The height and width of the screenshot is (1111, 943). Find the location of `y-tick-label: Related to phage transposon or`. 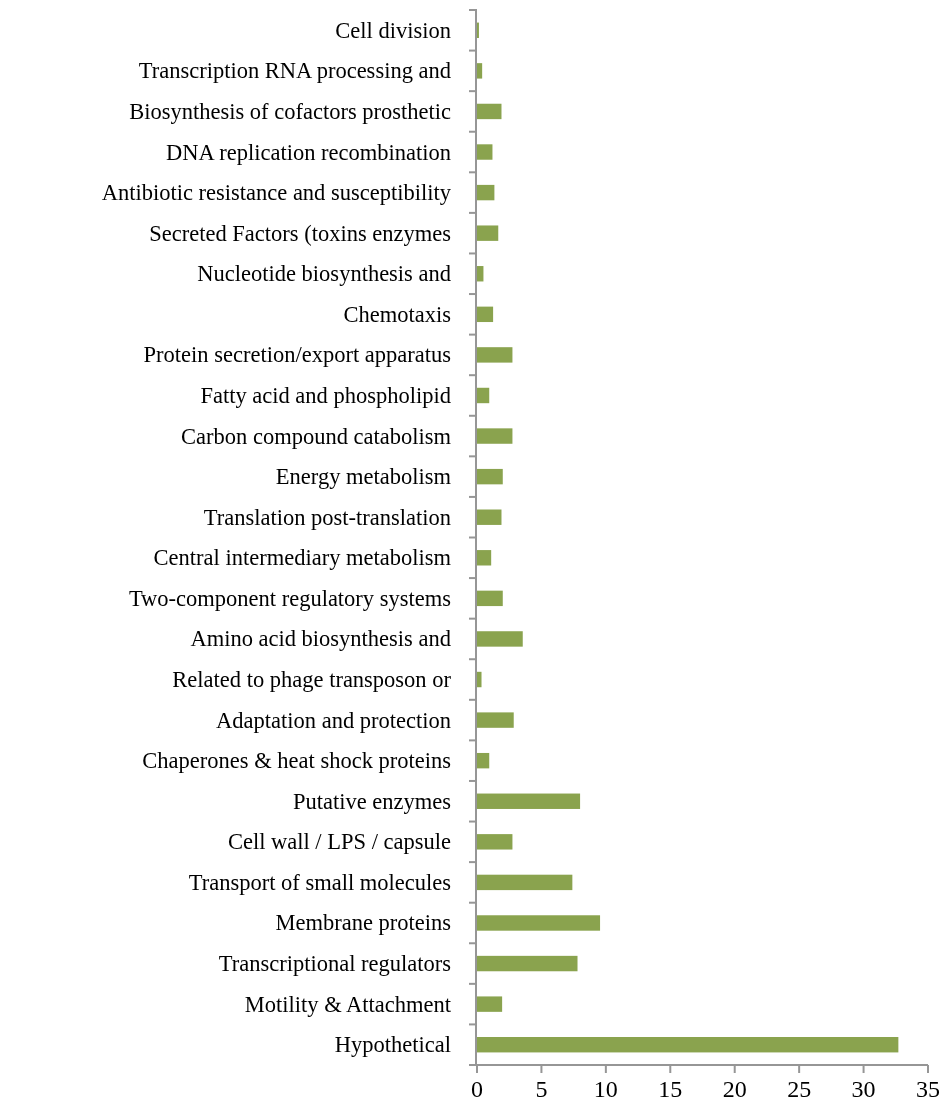

y-tick-label: Related to phage transposon or is located at coordinates (312, 680).